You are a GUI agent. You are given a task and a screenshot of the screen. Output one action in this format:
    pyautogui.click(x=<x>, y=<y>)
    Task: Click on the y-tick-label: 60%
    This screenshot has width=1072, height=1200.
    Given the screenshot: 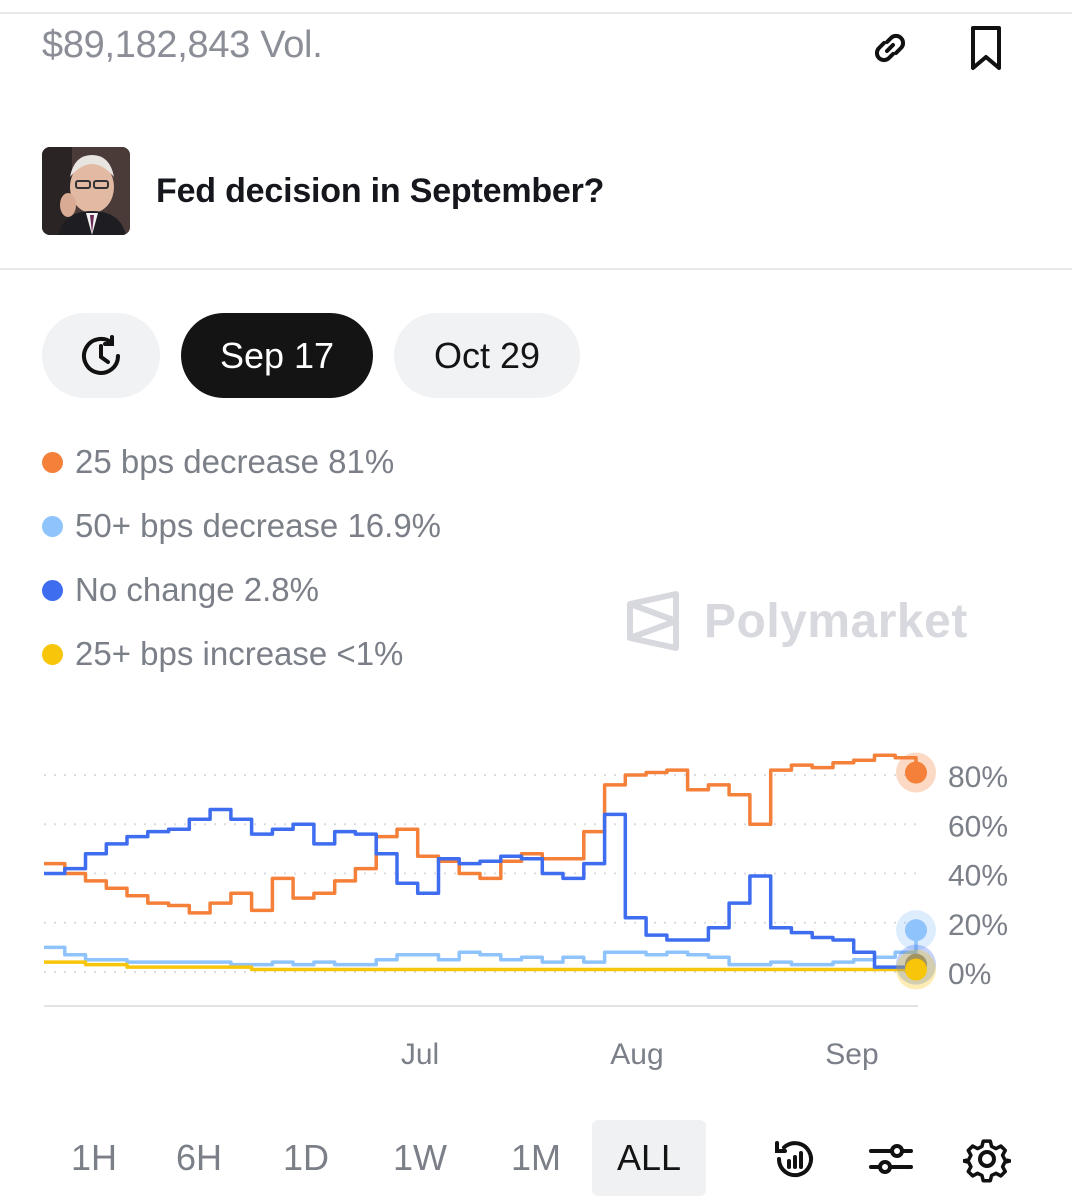 What is the action you would take?
    pyautogui.click(x=978, y=826)
    